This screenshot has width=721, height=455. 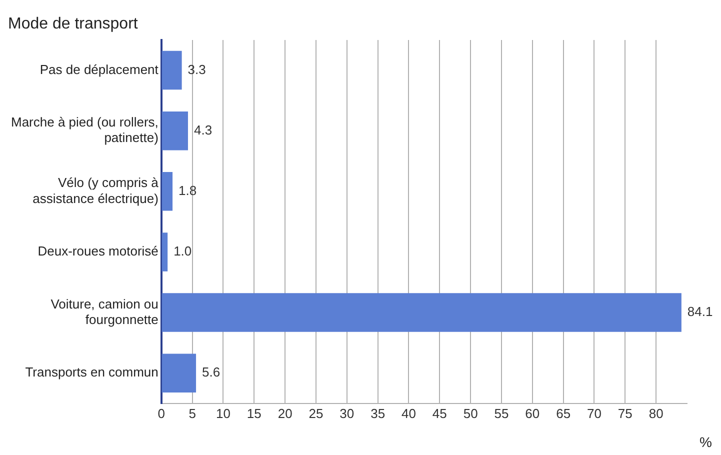 I want to click on x-tick-label: 15, so click(x=254, y=413).